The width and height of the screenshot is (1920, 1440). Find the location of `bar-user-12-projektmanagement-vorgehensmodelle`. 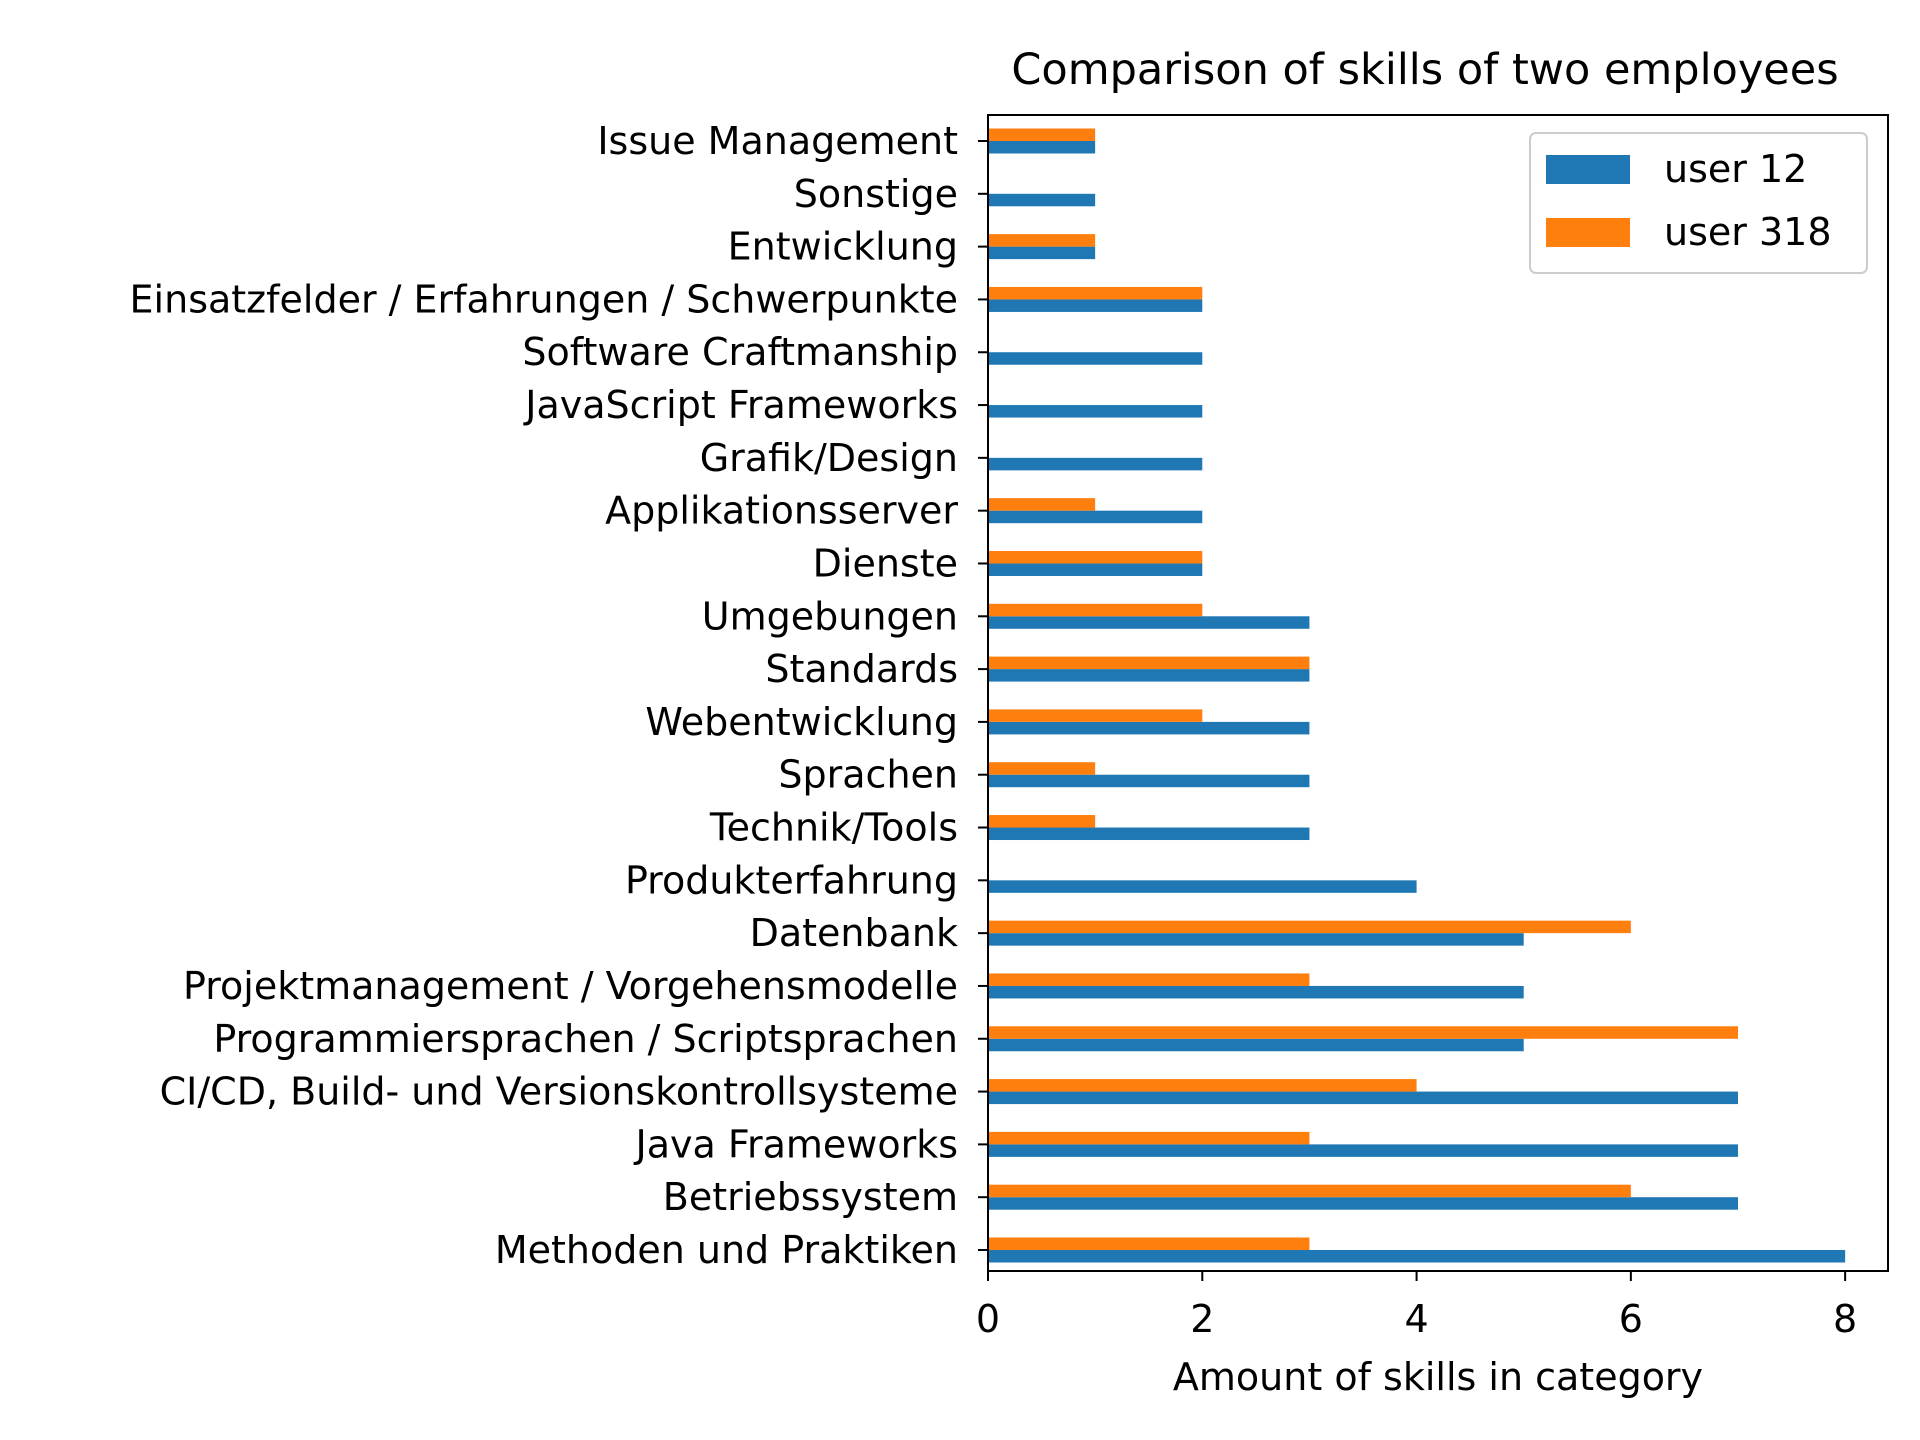

bar-user-12-projektmanagement-vorgehensmodelle is located at coordinates (1256, 992).